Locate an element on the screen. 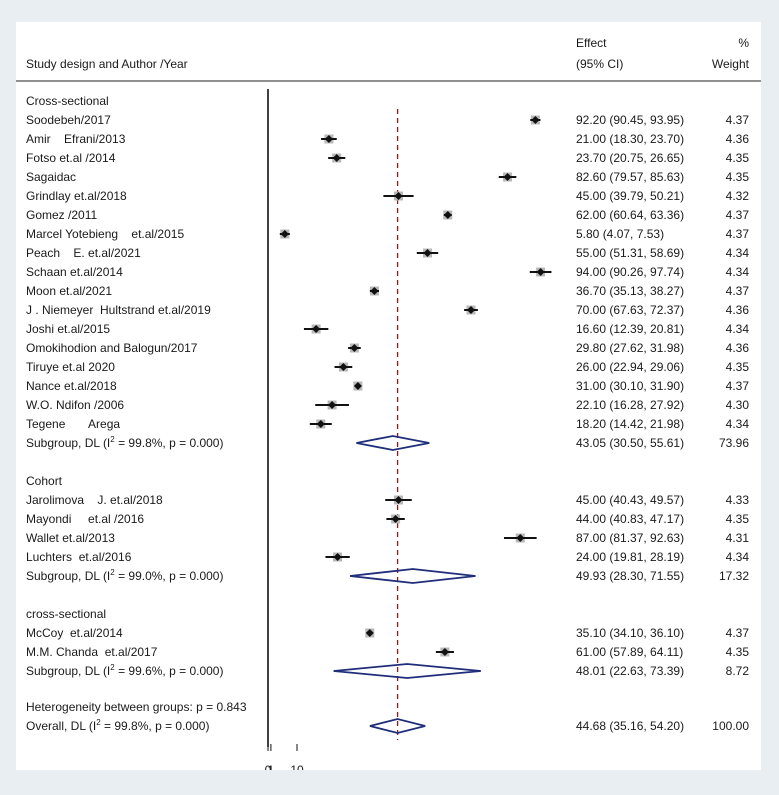  subgroup-label: Subgroup, DL (I2 = 99.6%, p = 0.000) is located at coordinates (124, 670).